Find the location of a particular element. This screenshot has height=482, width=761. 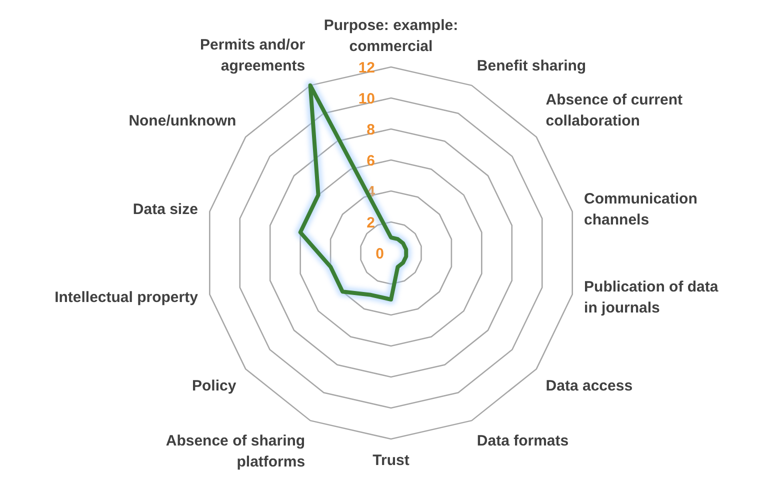

spoke-label: Data access is located at coordinates (589, 385).